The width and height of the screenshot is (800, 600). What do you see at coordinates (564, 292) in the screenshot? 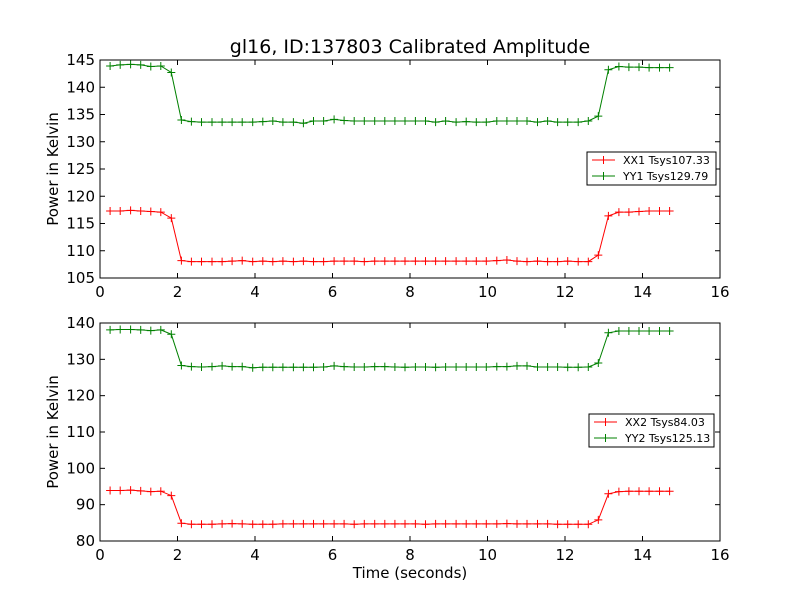
I see `top-x-tick-label: 12` at bounding box center [564, 292].